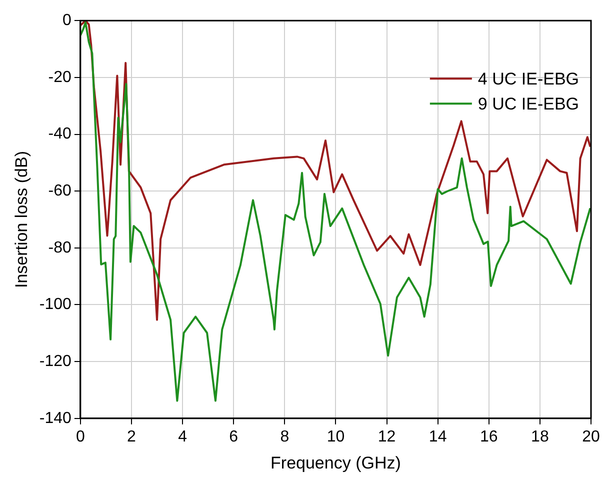 This screenshot has height=486, width=611. I want to click on y-tick-label: 0, so click(67, 21).